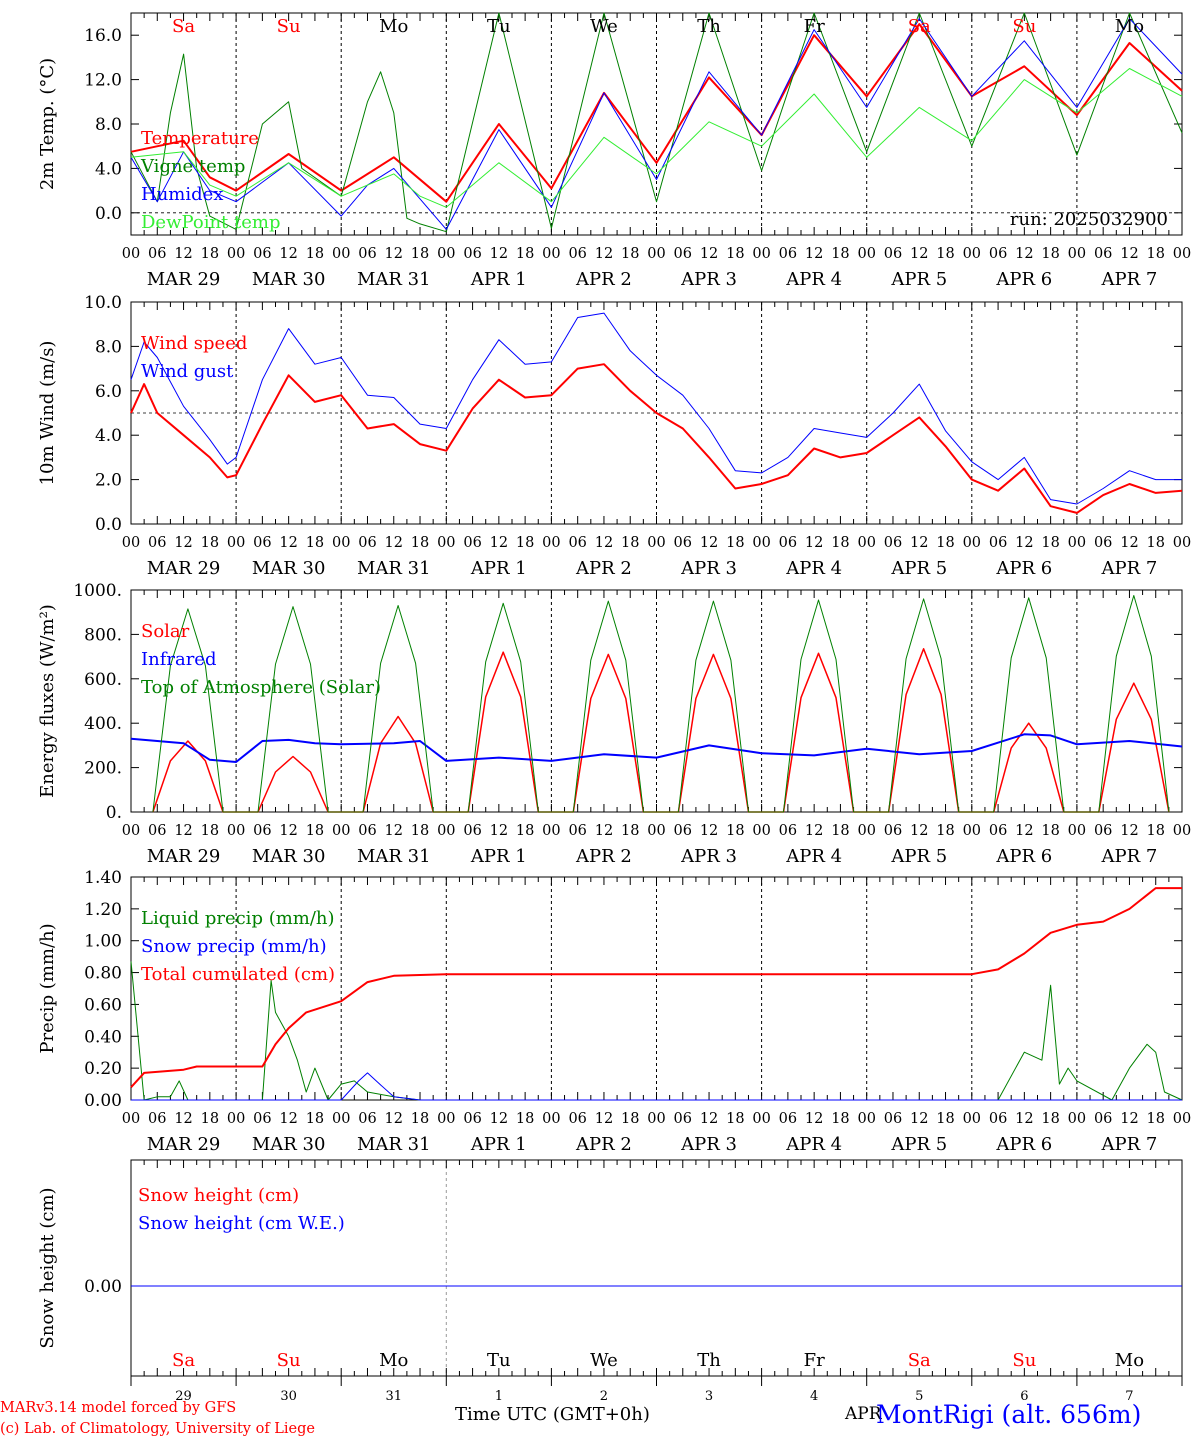 This screenshot has width=1194, height=1440. Describe the element at coordinates (288, 1396) in the screenshot. I see `day-number-label: 30` at that location.